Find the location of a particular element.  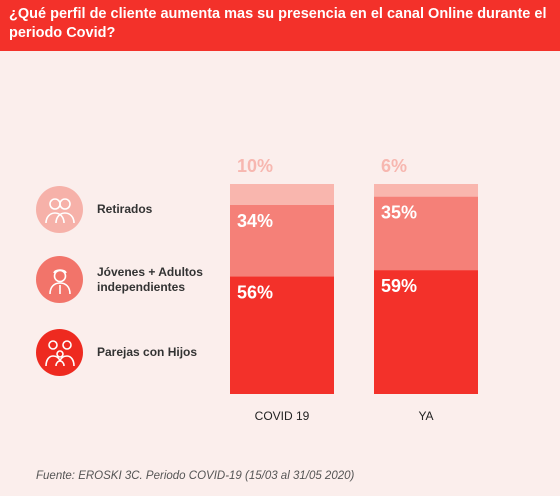

legend-item-retirados: Retirados is located at coordinates (136, 209).